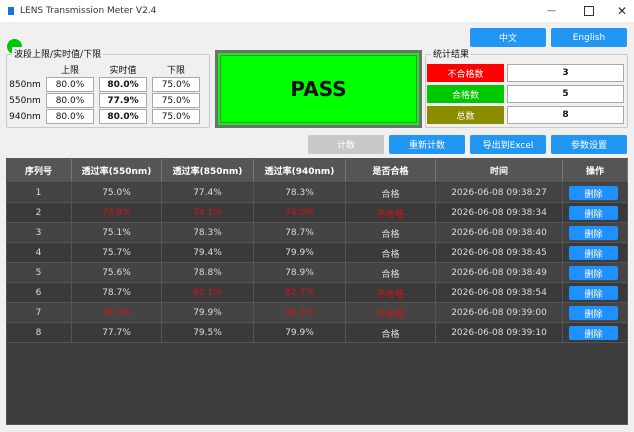  Describe the element at coordinates (317, 11) in the screenshot. I see `title-bar: LENS Transmission Meter V2.4 — ✕` at that location.